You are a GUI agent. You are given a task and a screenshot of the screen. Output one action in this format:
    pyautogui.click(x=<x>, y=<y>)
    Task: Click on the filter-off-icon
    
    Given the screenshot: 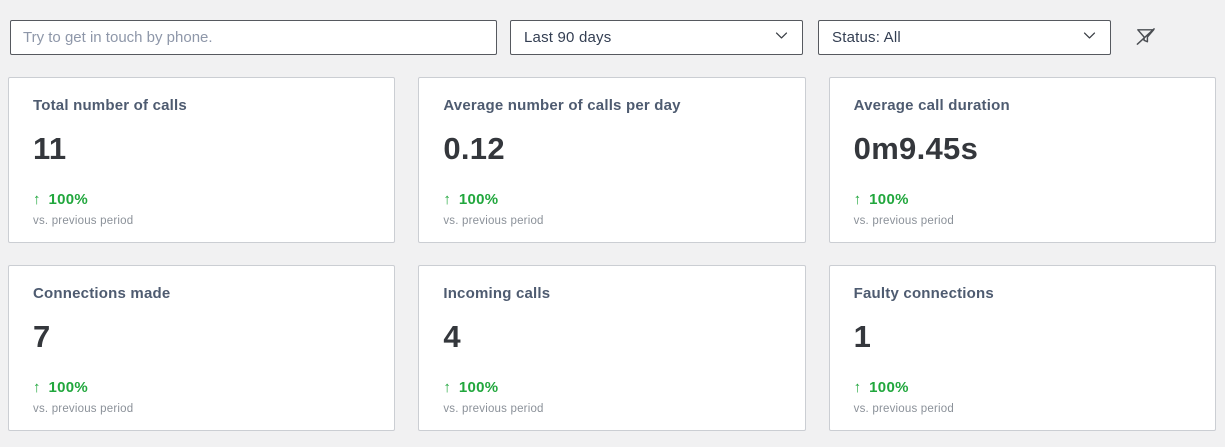 What is the action you would take?
    pyautogui.click(x=1145, y=38)
    